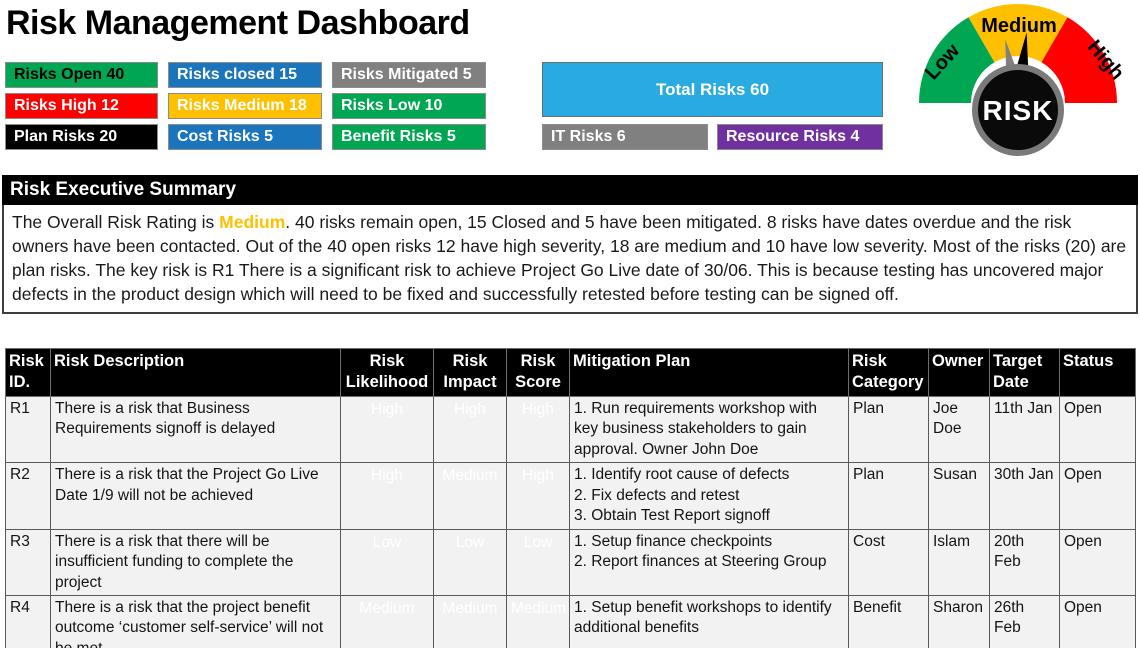 This screenshot has width=1140, height=648. I want to click on column-header-risk-impact: Risk Impact, so click(470, 372).